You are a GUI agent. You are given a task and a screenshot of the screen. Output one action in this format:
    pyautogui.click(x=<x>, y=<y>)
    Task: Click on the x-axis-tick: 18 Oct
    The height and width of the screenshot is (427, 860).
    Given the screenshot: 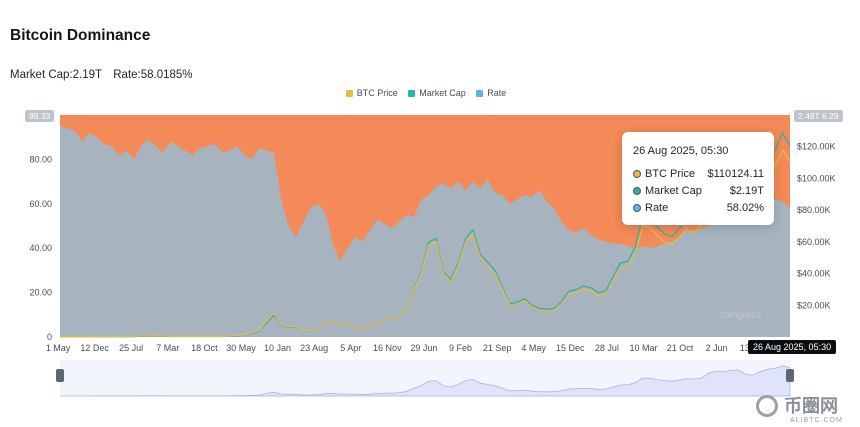 What is the action you would take?
    pyautogui.click(x=204, y=348)
    